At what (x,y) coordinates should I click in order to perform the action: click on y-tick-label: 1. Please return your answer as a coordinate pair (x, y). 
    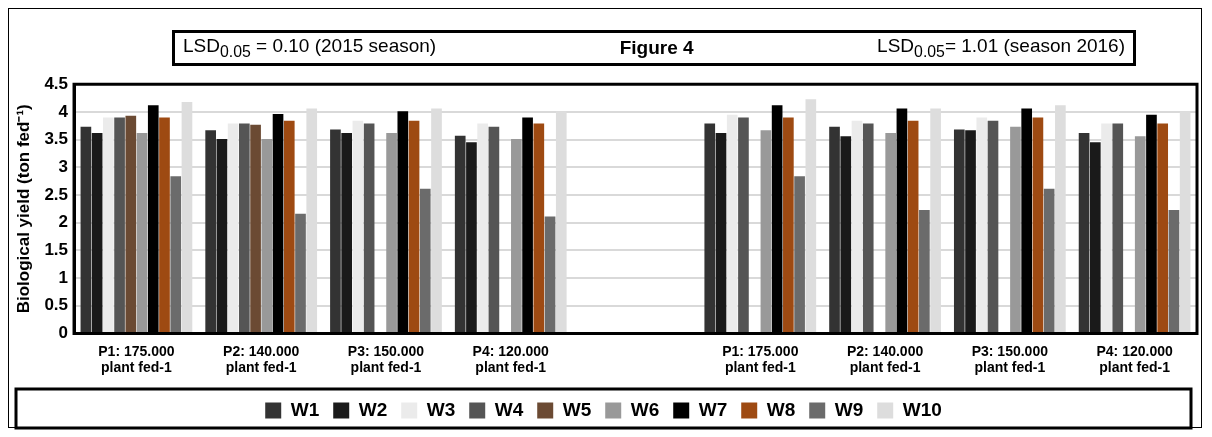
    Looking at the image, I should click on (63, 277).